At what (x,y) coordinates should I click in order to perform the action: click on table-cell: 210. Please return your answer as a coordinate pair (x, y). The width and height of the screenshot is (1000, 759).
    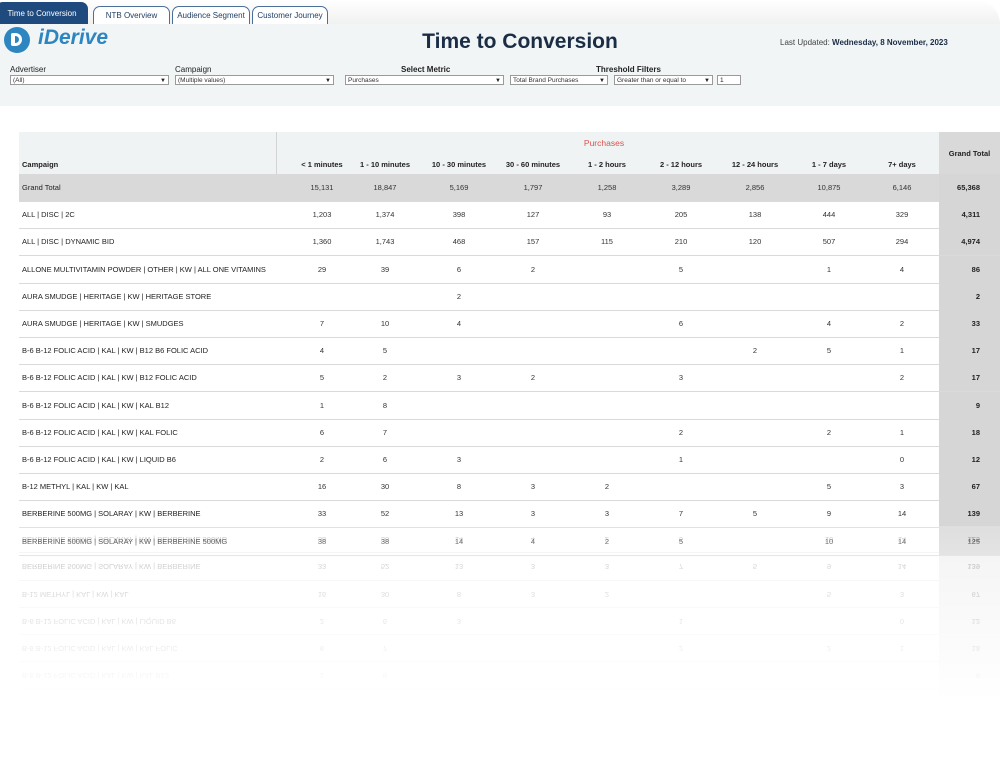
    Looking at the image, I should click on (681, 242).